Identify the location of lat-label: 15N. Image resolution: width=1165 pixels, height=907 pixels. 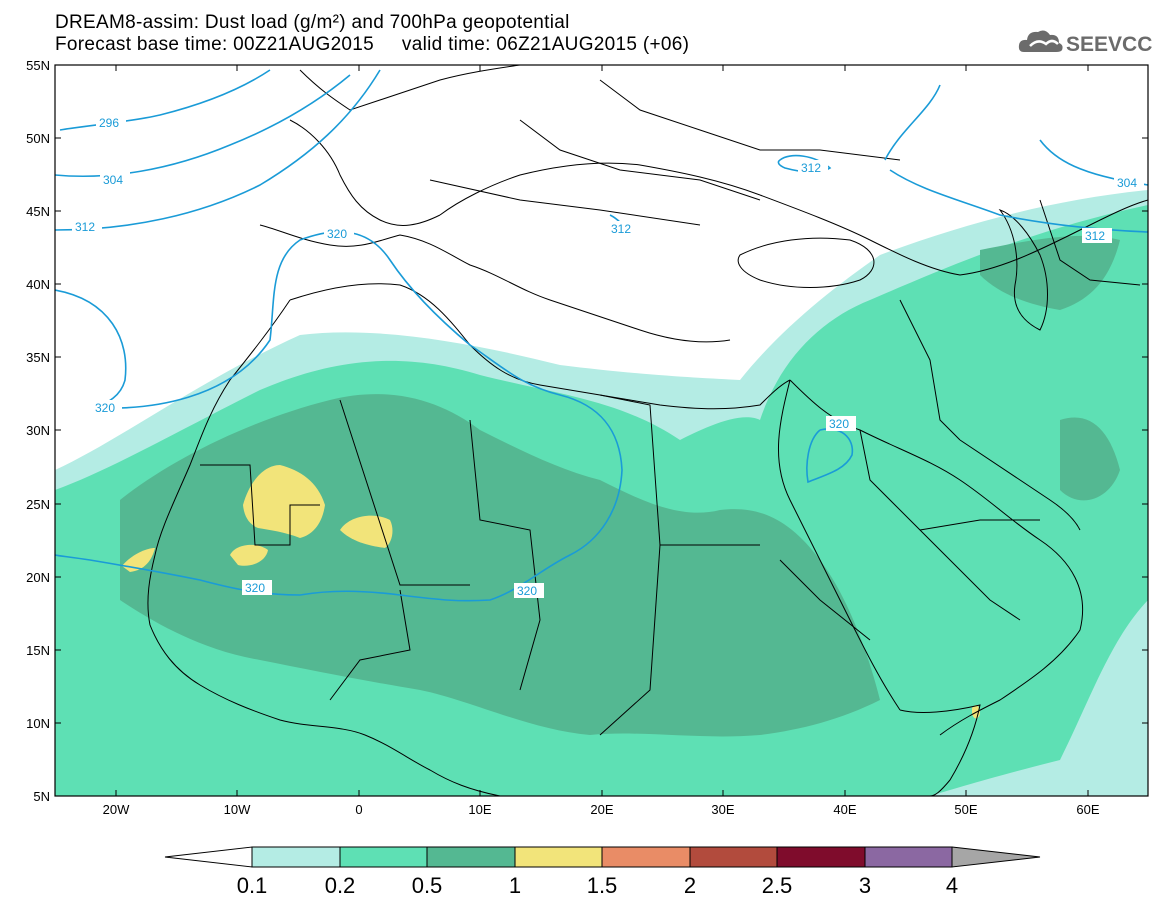
(38, 650).